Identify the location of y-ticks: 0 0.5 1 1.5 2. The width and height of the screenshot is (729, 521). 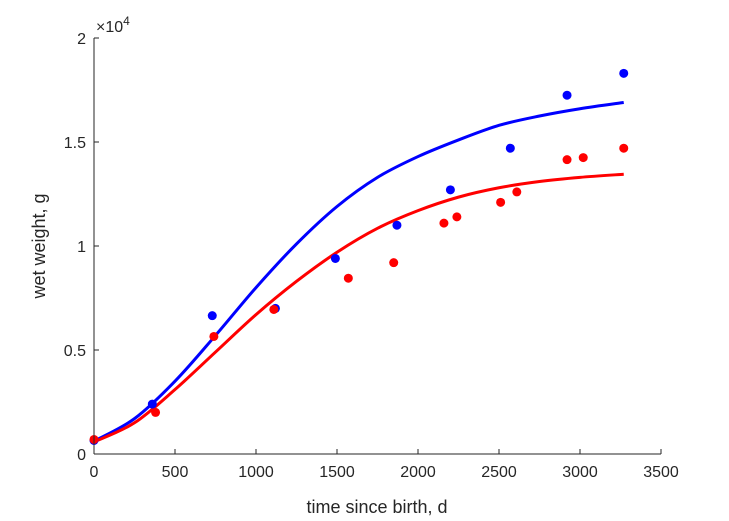
(81, 247).